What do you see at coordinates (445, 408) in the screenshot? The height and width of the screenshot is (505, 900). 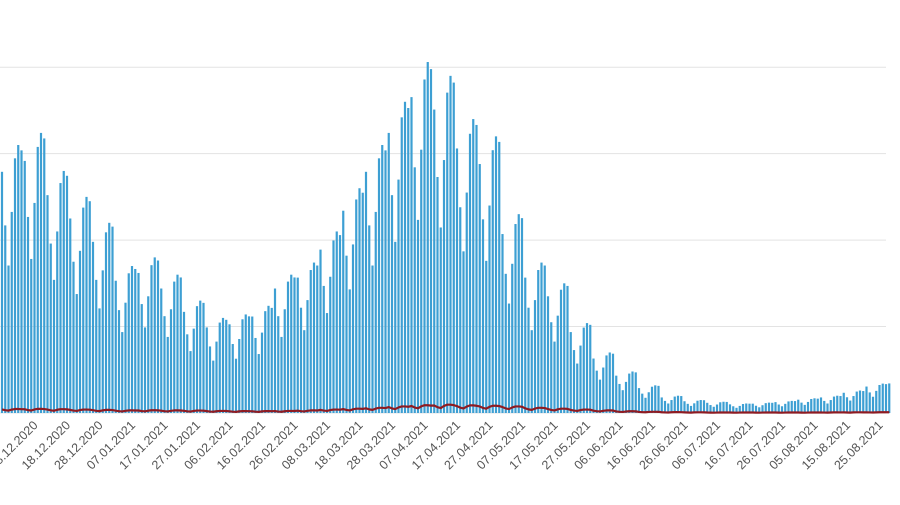 I see `line` at bounding box center [445, 408].